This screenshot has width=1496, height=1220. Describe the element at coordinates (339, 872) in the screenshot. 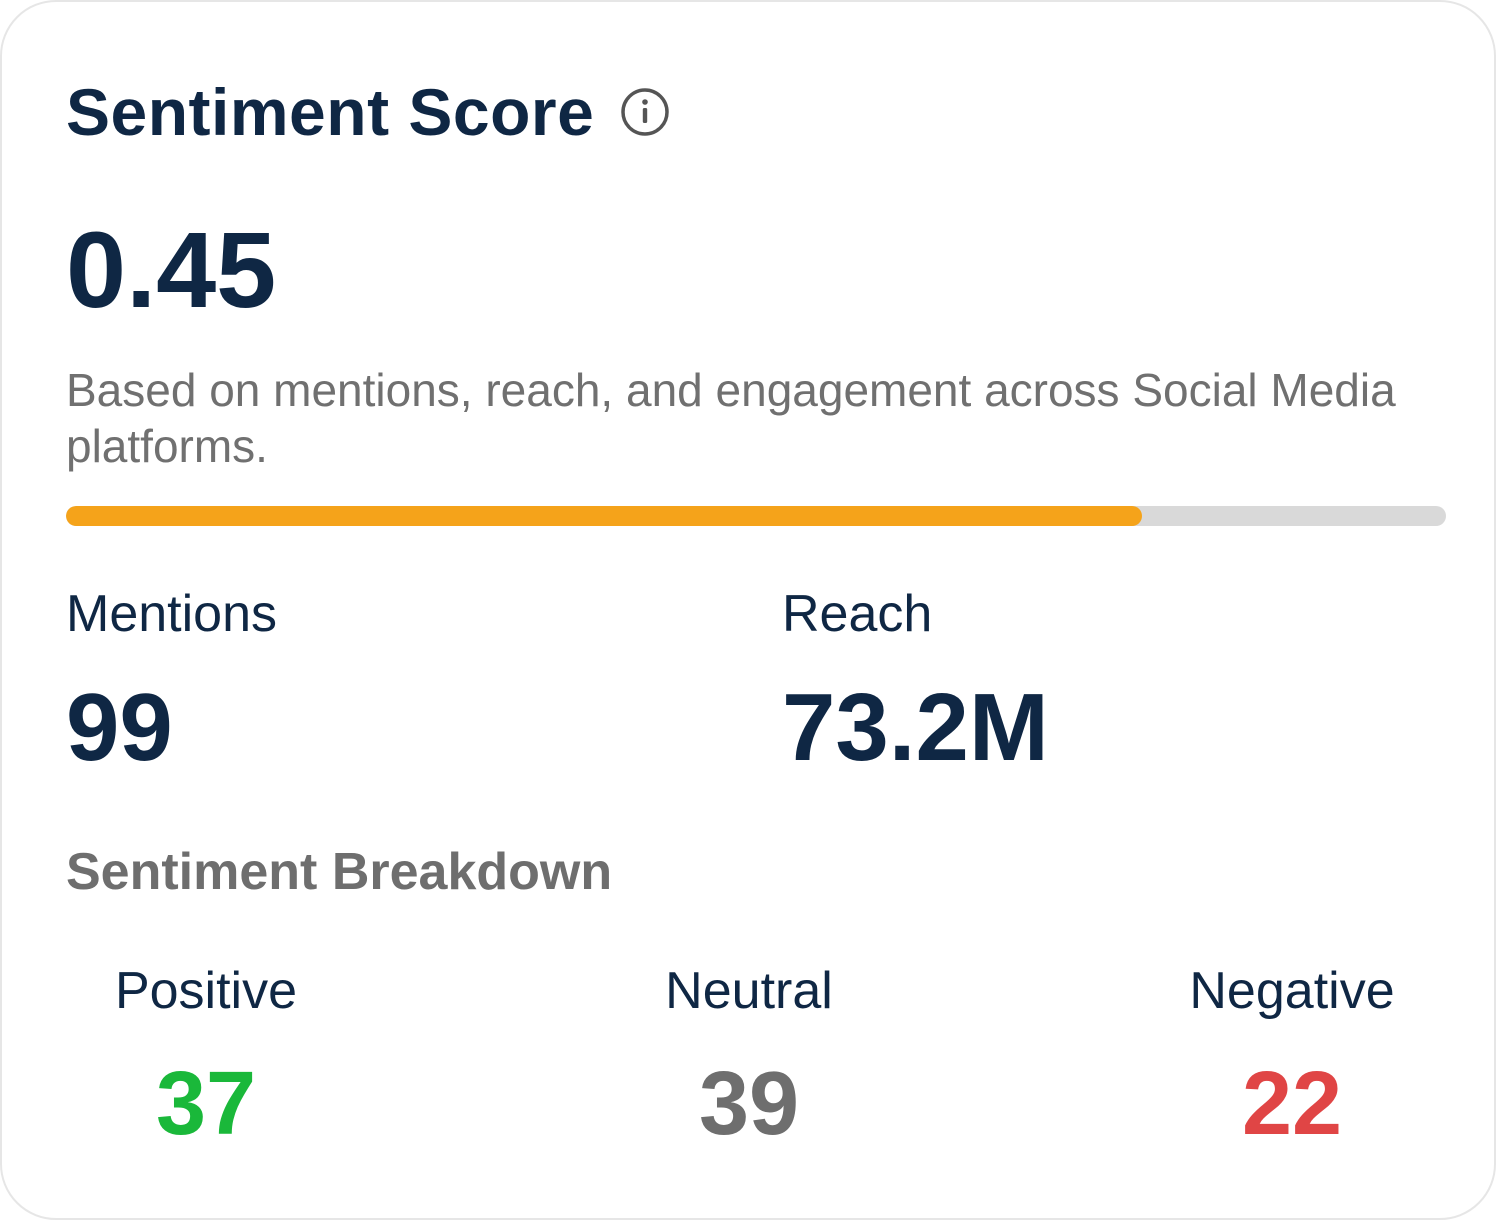

I see `breakdown-title: Sentiment Breakdown` at that location.